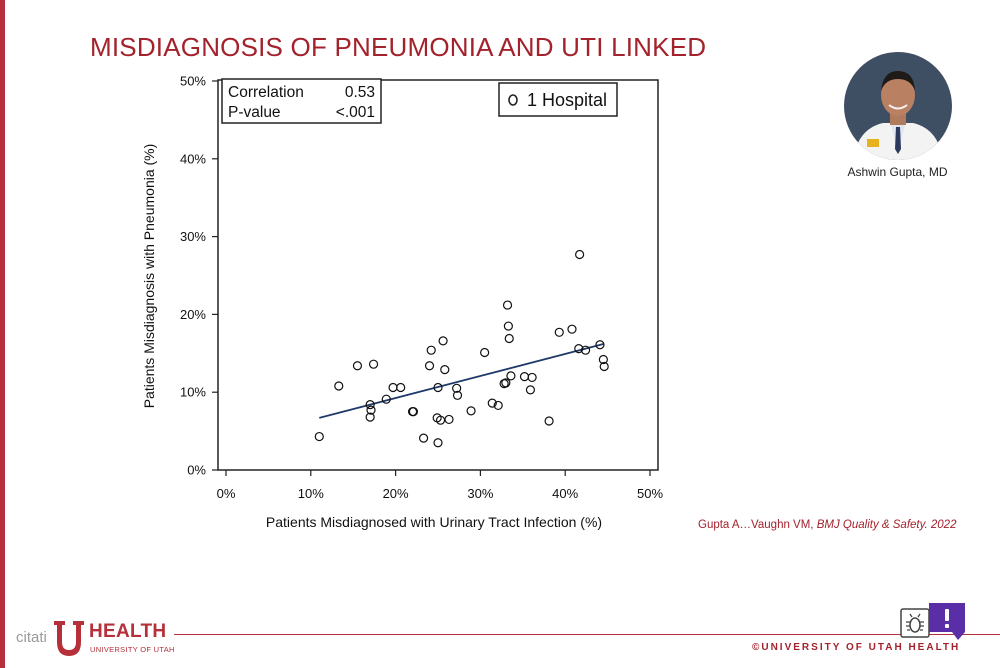  Describe the element at coordinates (565, 493) in the screenshot. I see `x-tick-label: 40%` at that location.